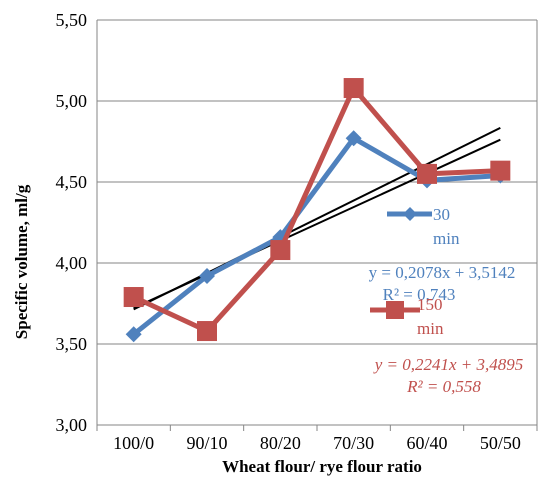  Describe the element at coordinates (72, 344) in the screenshot. I see `y-tick-label: 3,50` at that location.